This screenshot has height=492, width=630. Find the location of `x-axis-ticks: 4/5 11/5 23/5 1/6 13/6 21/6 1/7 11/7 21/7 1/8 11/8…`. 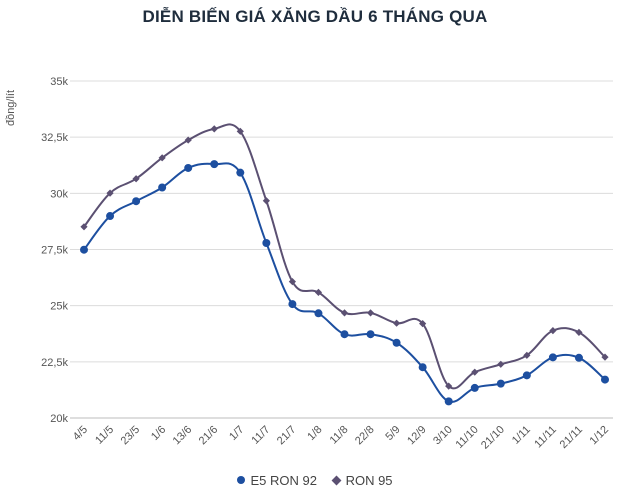

x-axis-ticks: 4/5 11/5 23/5 1/6 13/6 21/6 1/7 11/7 21/7 1/8 11/8… is located at coordinates (341, 438).